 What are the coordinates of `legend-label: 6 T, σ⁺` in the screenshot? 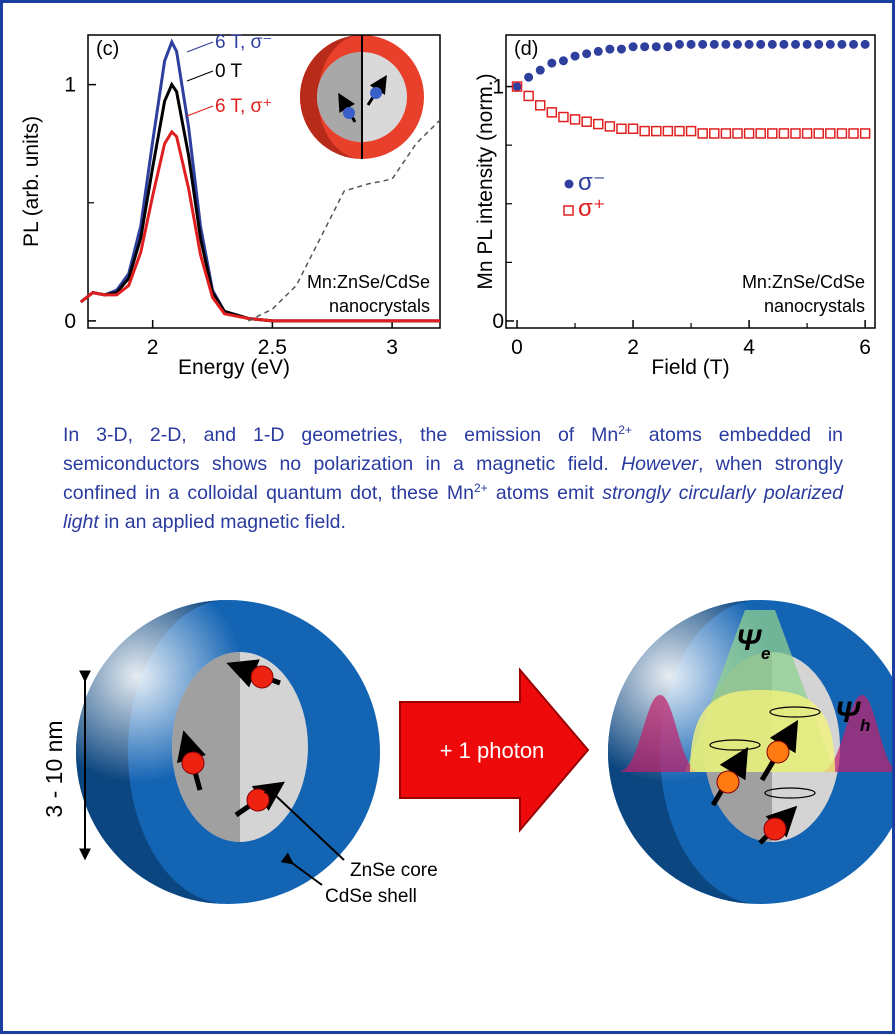 It's located at (243, 106).